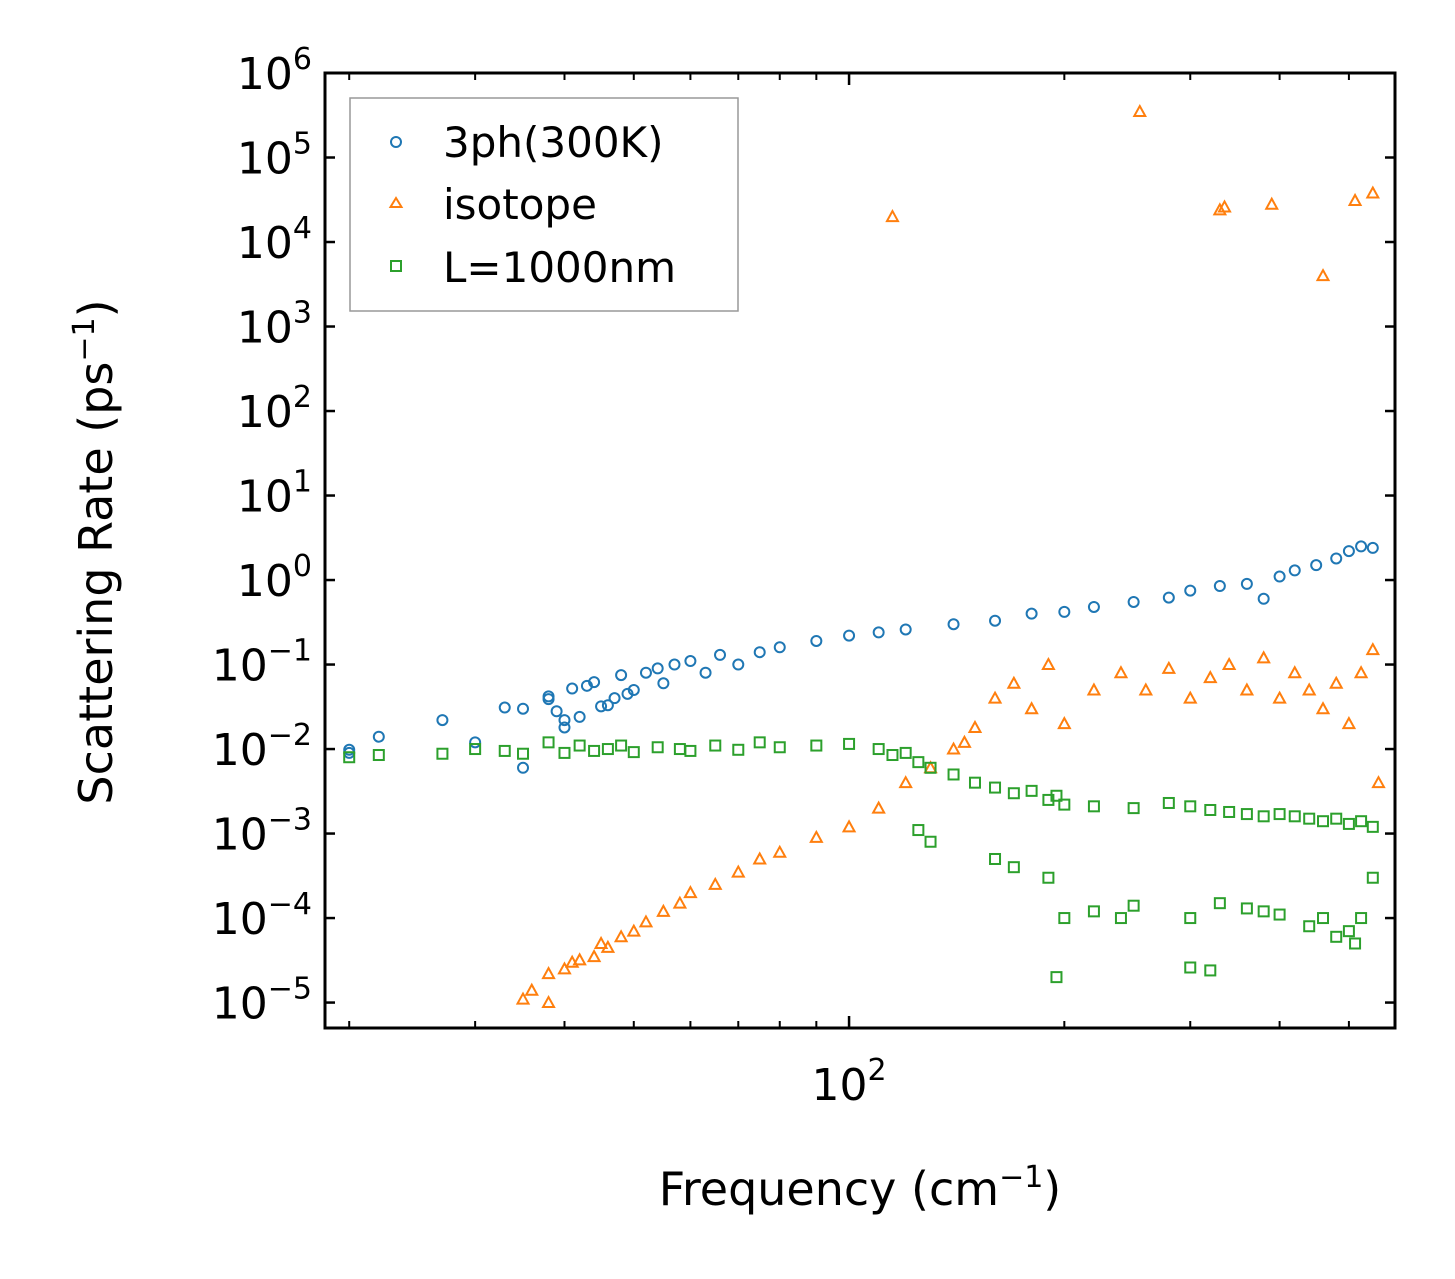 The width and height of the screenshot is (1455, 1279). What do you see at coordinates (520, 204) in the screenshot?
I see `legend-label-isotope: isotope` at bounding box center [520, 204].